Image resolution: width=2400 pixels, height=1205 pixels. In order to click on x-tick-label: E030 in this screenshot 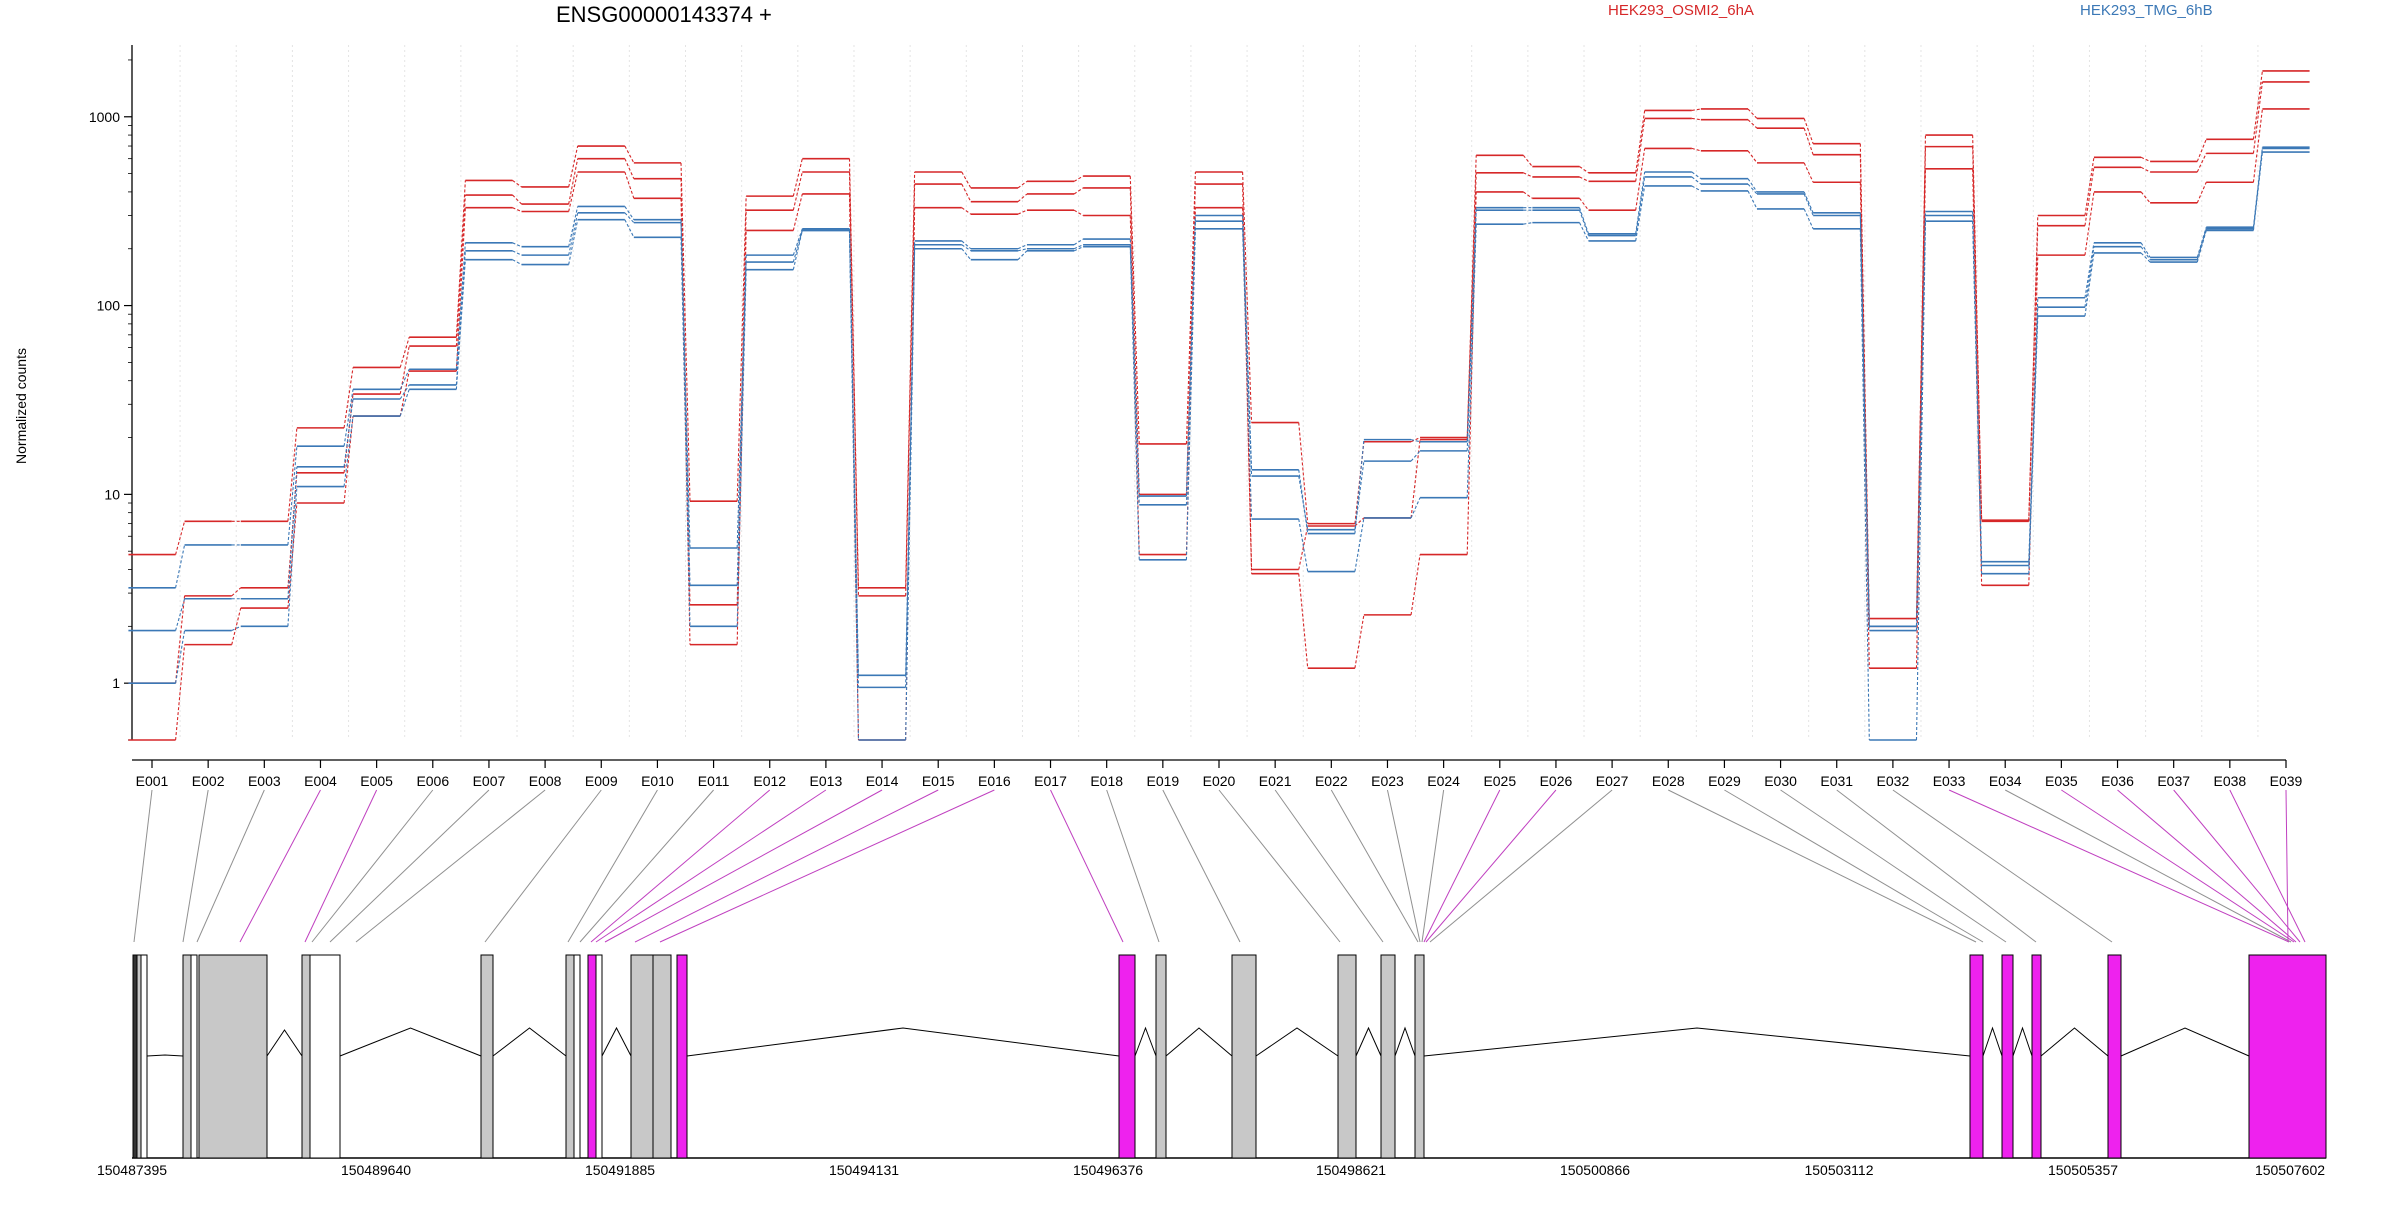, I will do `click(1780, 781)`.